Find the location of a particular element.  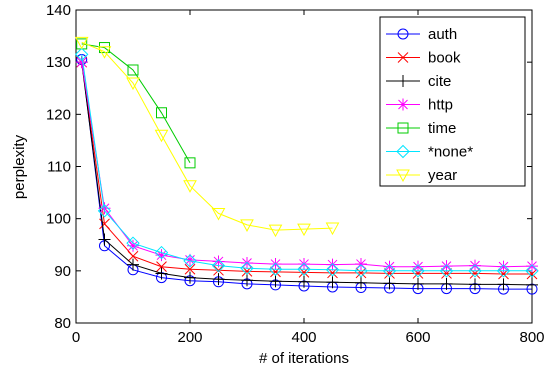

x-tick-label: 600 is located at coordinates (417, 337).